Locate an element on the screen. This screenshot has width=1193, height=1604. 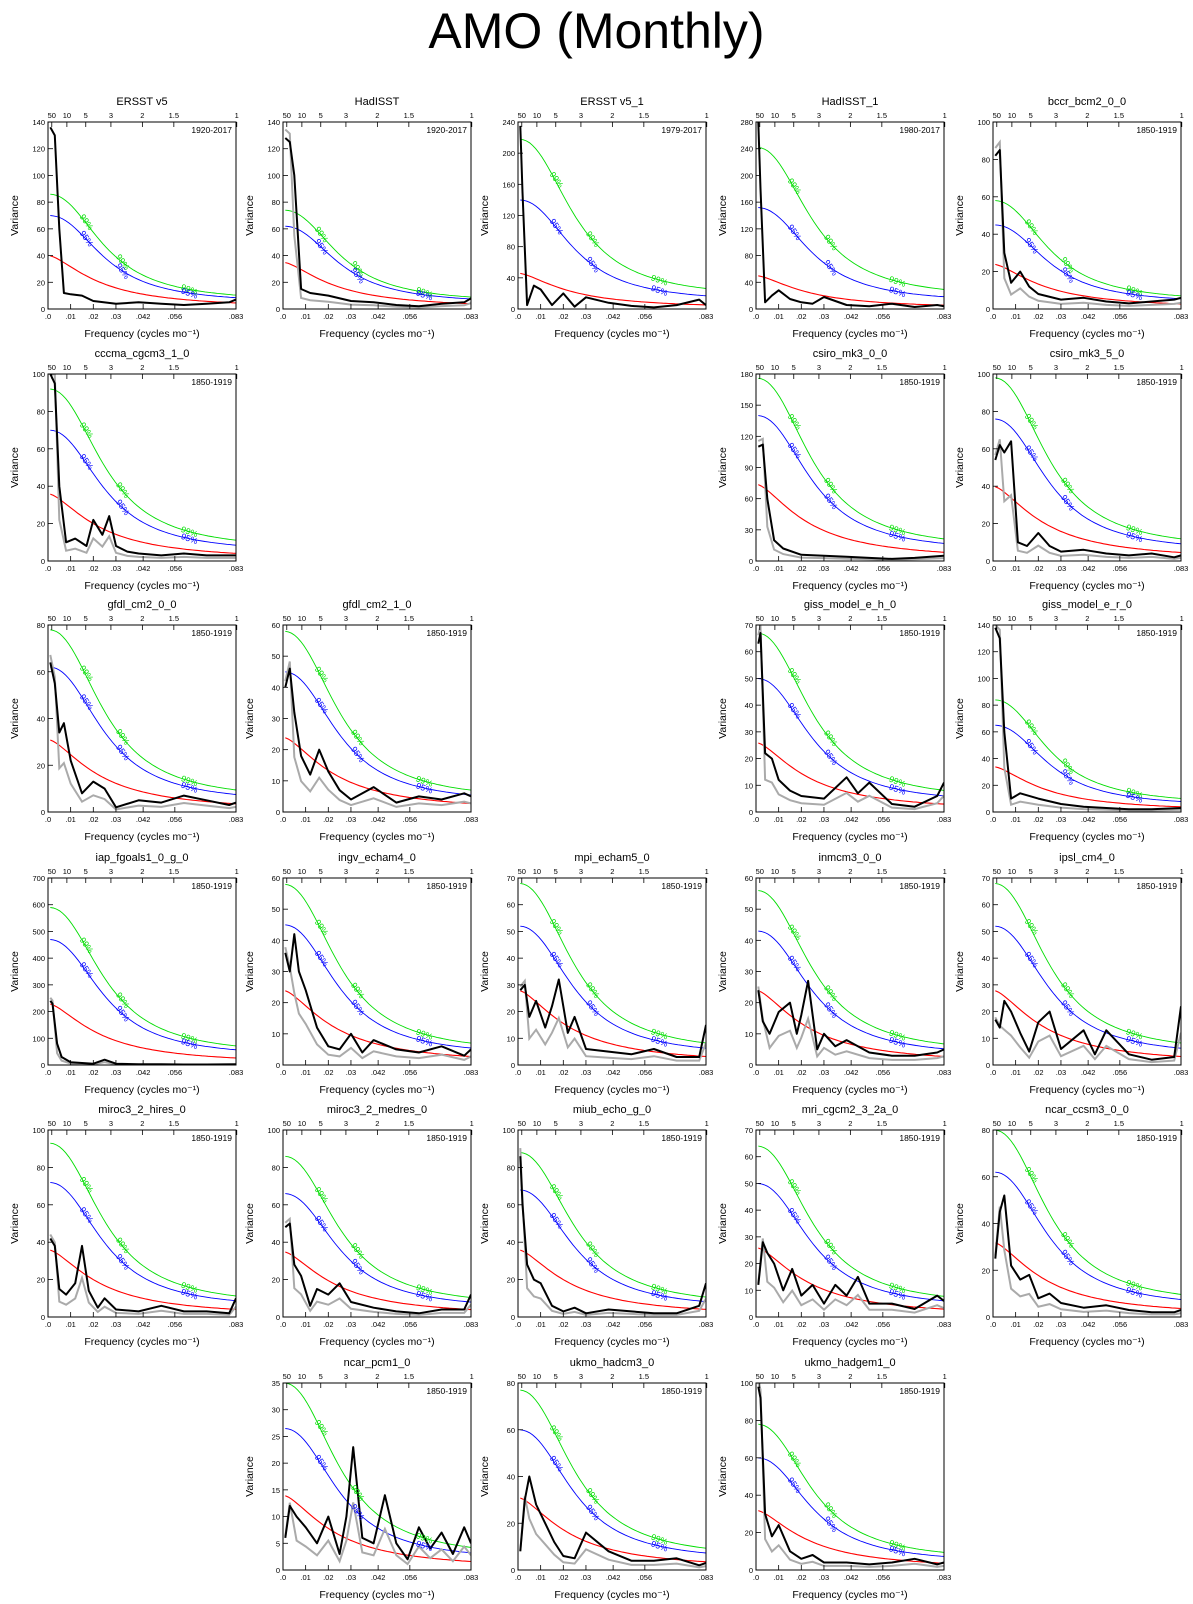
y-tick-label: 700 is located at coordinates (38, 878).